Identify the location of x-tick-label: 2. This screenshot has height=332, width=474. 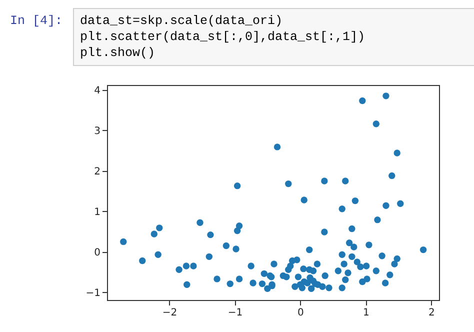
(431, 313).